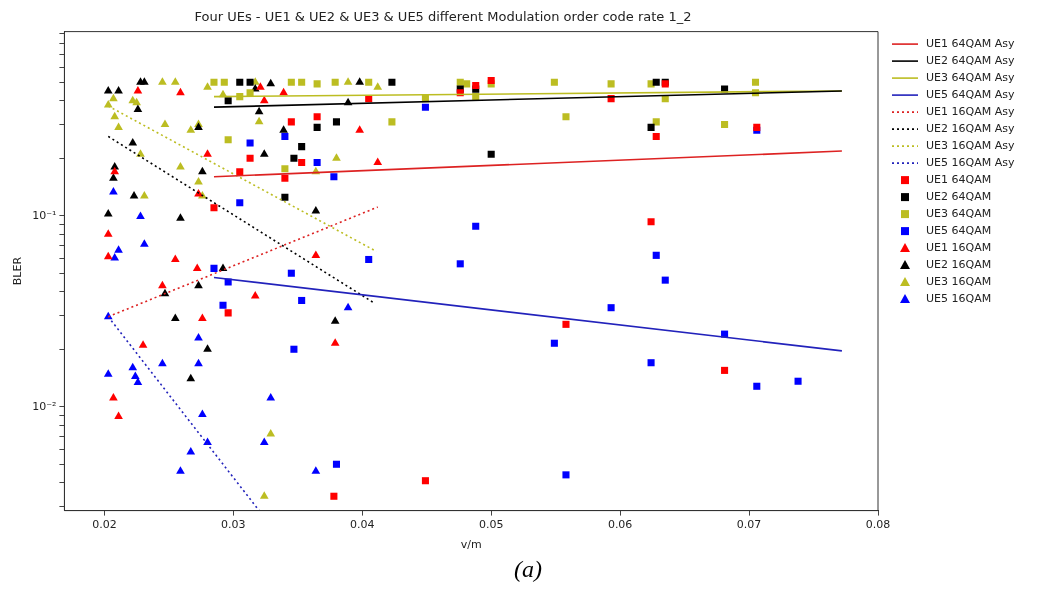 The height and width of the screenshot is (597, 1057). What do you see at coordinates (959, 281) in the screenshot?
I see `legend-label: UE3 16QAM` at bounding box center [959, 281].